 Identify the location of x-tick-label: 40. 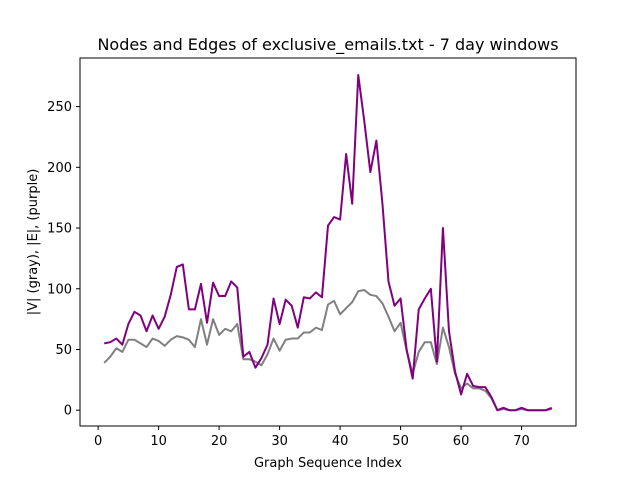
(340, 441).